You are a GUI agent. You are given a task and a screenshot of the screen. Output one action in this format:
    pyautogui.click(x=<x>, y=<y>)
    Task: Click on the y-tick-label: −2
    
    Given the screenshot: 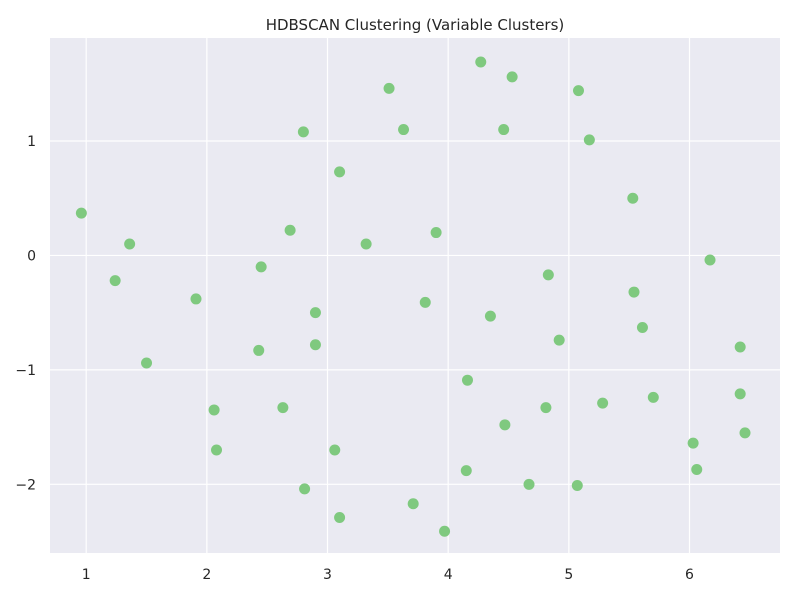 What is the action you would take?
    pyautogui.click(x=25, y=485)
    